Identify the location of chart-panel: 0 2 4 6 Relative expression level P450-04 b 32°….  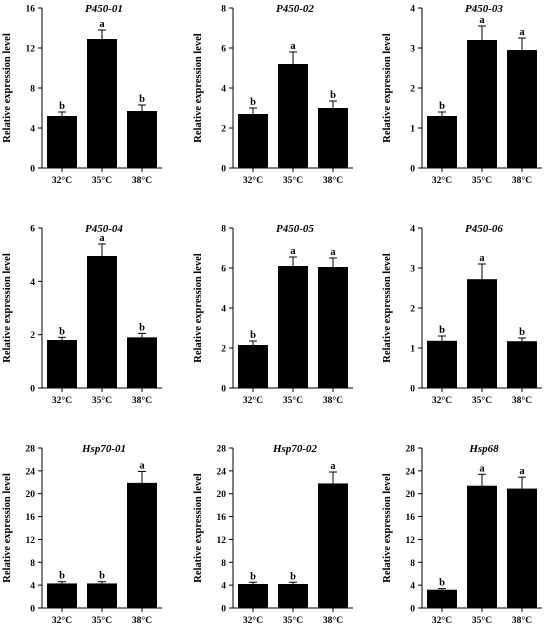
(82, 314).